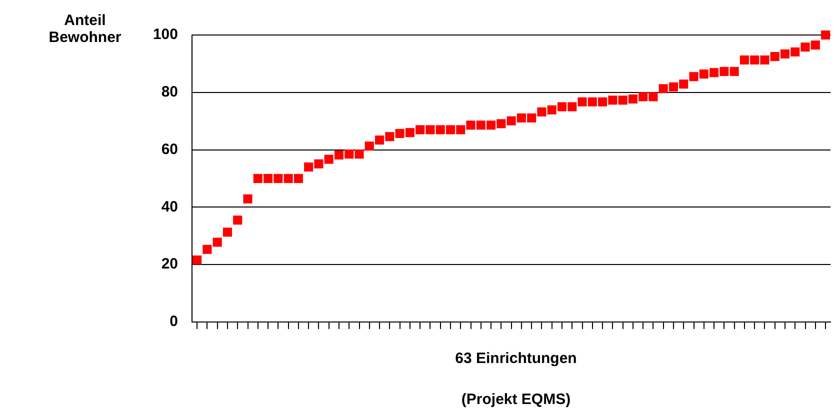 Image resolution: width=837 pixels, height=413 pixels. What do you see at coordinates (169, 264) in the screenshot?
I see `y-tick-label: 20` at bounding box center [169, 264].